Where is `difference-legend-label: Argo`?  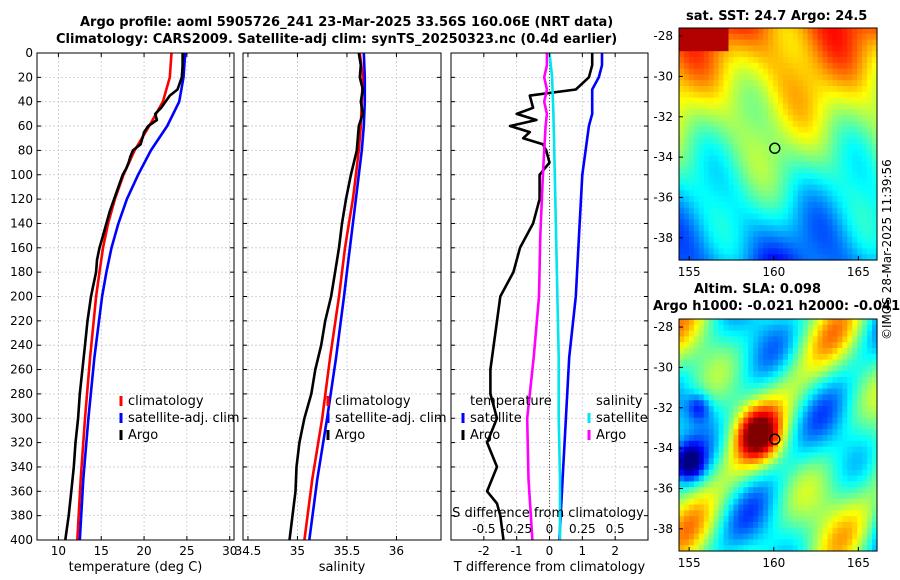
difference-legend-label: Argo is located at coordinates (485, 435).